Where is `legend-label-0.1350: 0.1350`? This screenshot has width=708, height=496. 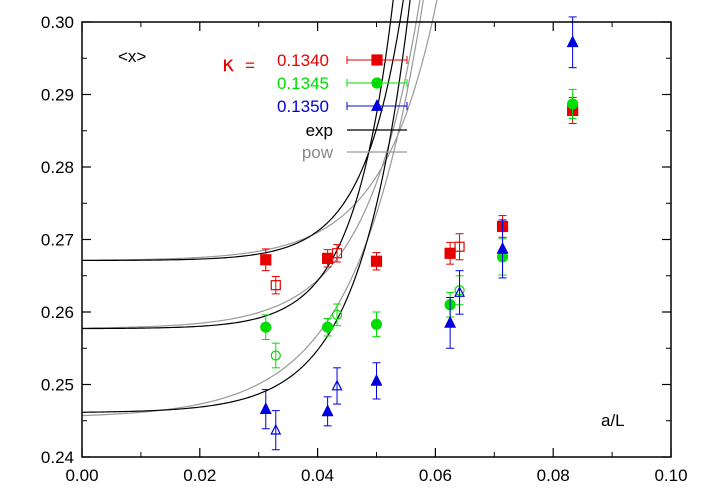 legend-label-0.1350: 0.1350 is located at coordinates (303, 106).